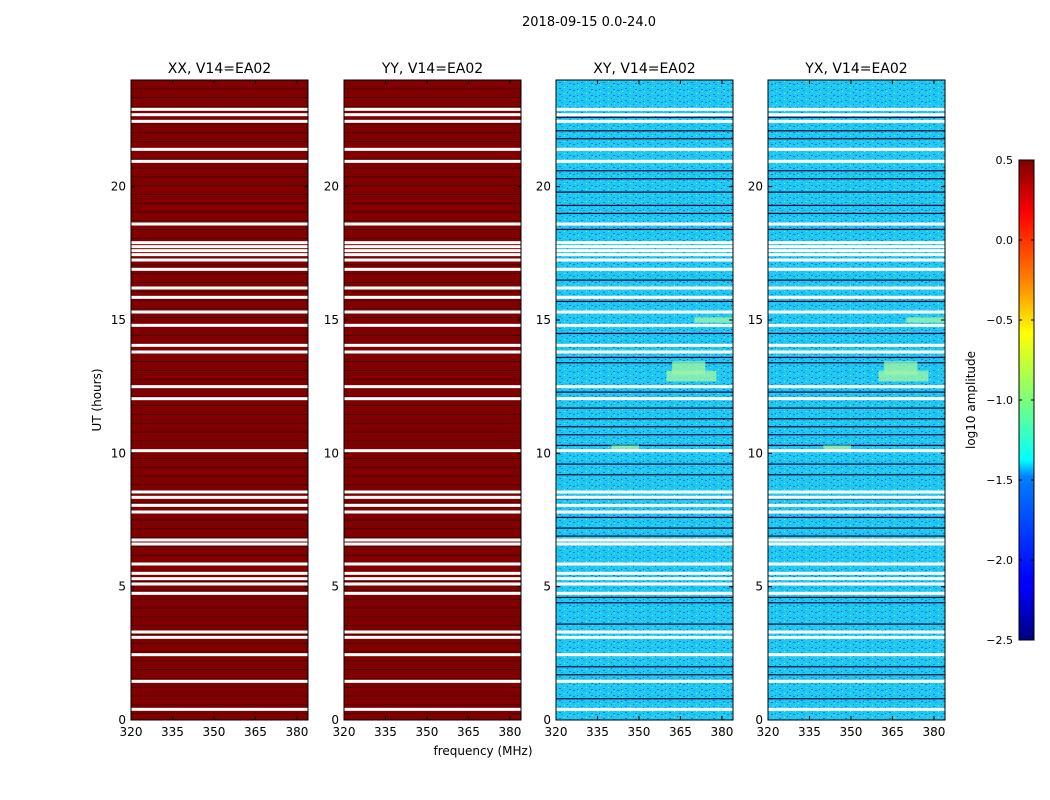  I want to click on x-tick-label: 320, so click(556, 732).